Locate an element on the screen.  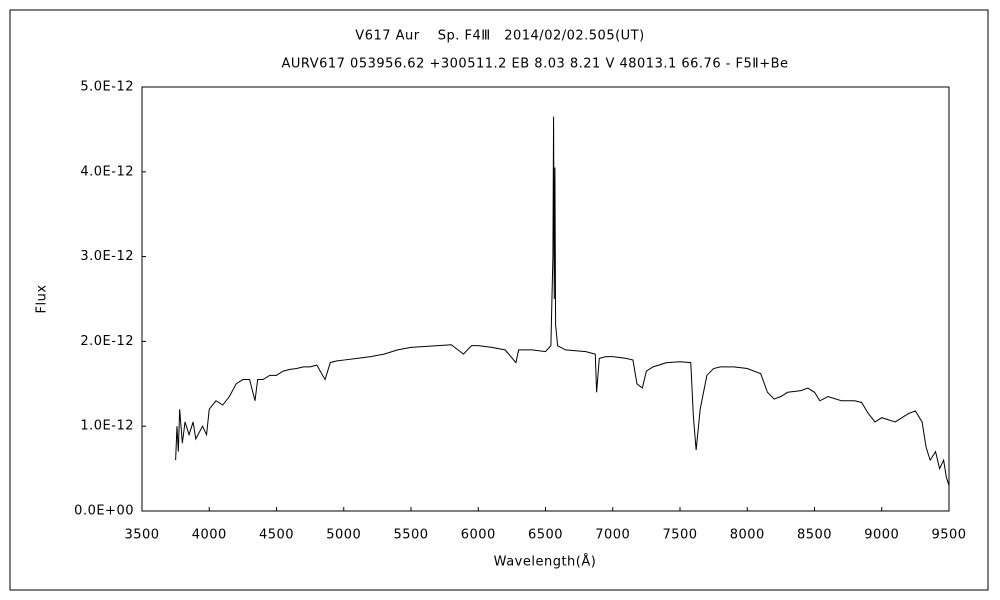
y-tick-label: 1.0E-12 is located at coordinates (107, 426).